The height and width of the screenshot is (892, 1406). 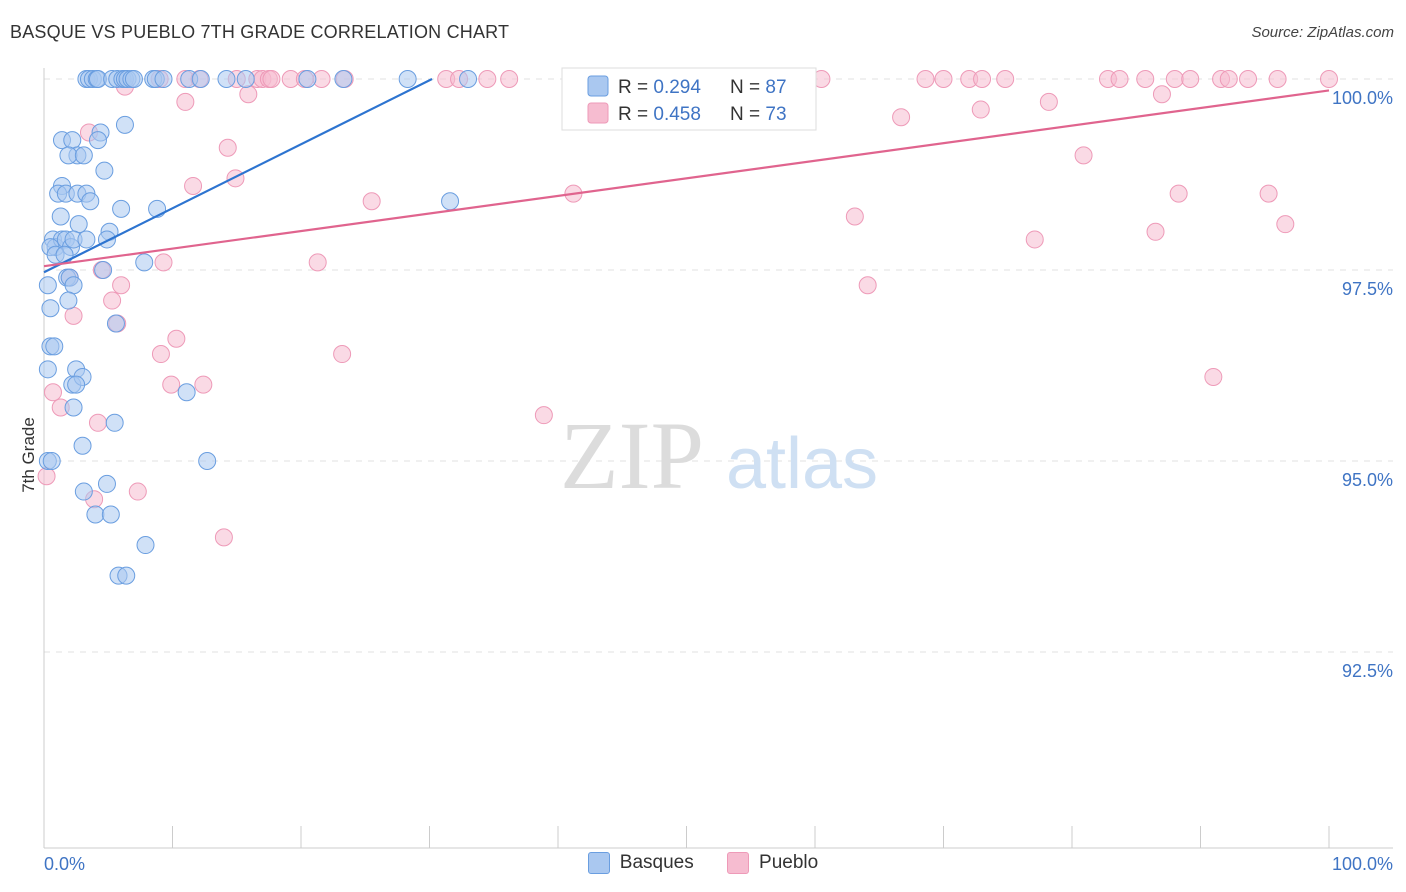 I want to click on svg-text: N = 87, so click(x=758, y=87).